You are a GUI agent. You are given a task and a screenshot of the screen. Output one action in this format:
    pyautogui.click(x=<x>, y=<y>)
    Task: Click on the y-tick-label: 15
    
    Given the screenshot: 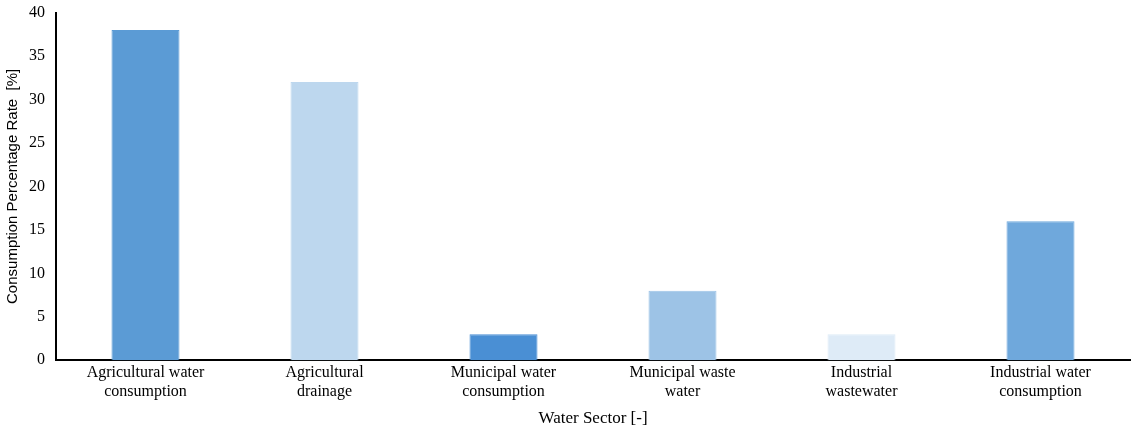 What is the action you would take?
    pyautogui.click(x=37, y=229)
    